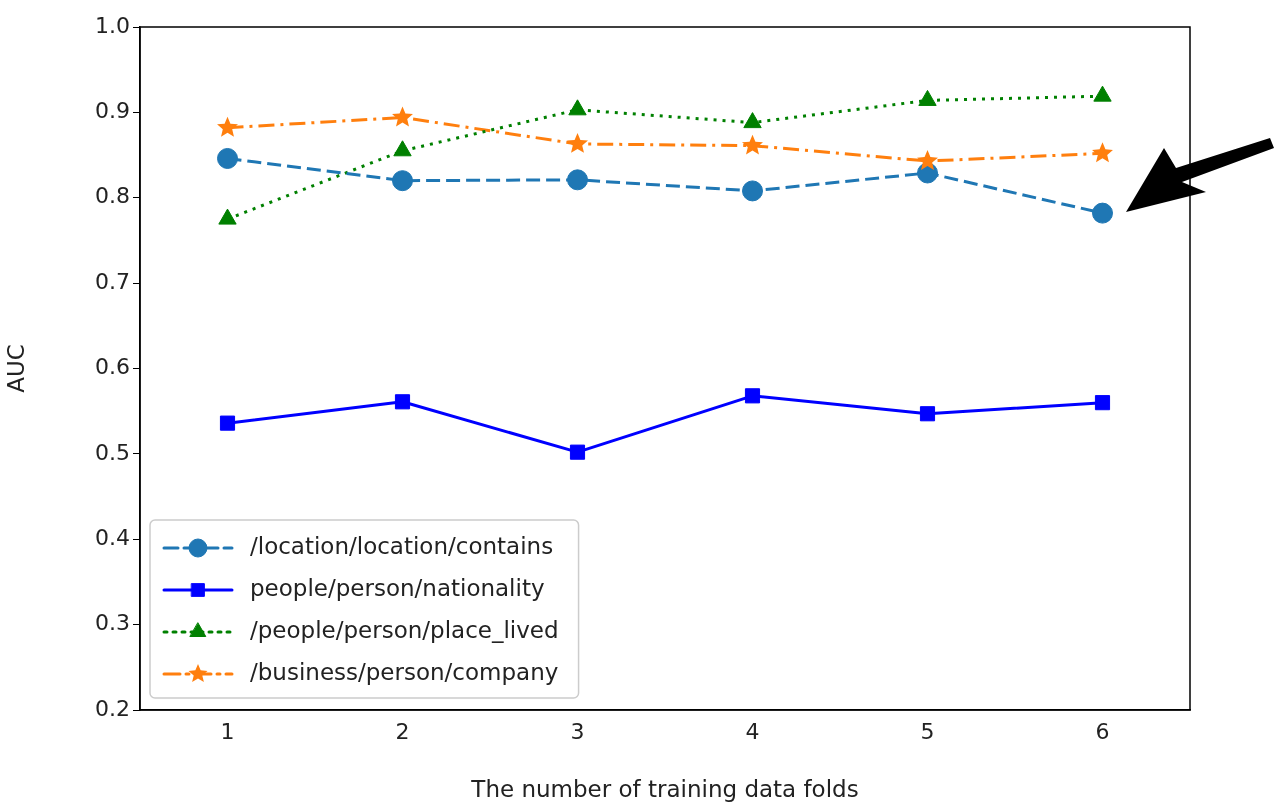  I want to click on y-tick-label: 0.8, so click(112, 196).